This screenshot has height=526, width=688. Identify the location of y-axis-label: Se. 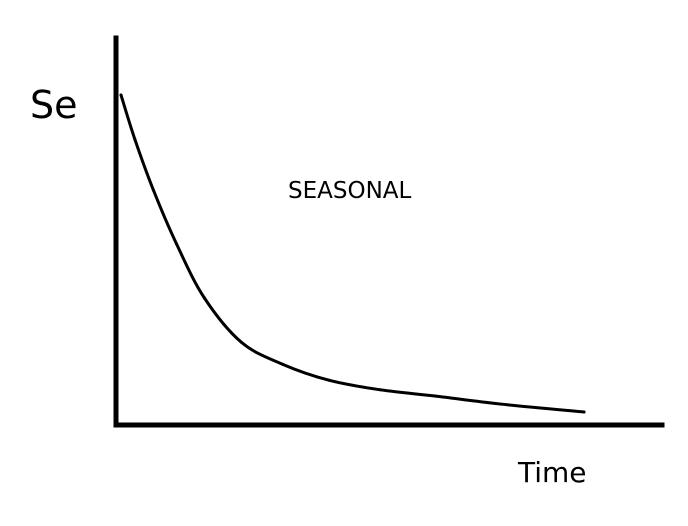
(54, 105).